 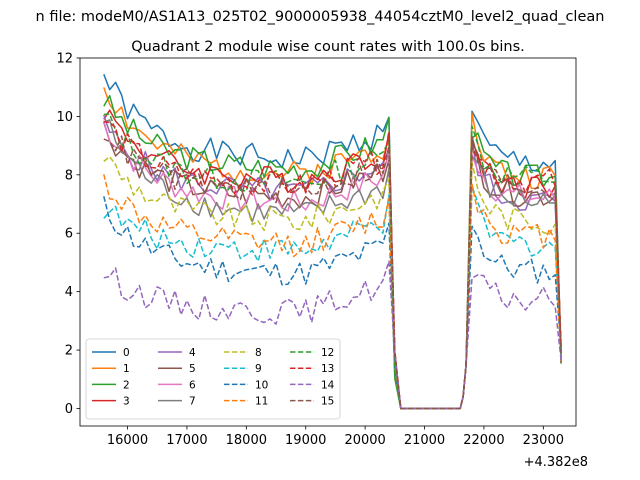 I want to click on legend-label-12: 12, so click(x=327, y=353).